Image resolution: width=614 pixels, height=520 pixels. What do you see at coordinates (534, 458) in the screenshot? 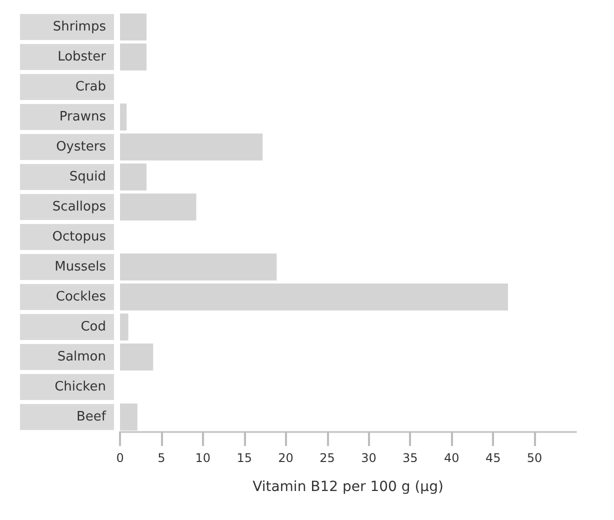
I see `x-tick-label: 50` at bounding box center [534, 458].